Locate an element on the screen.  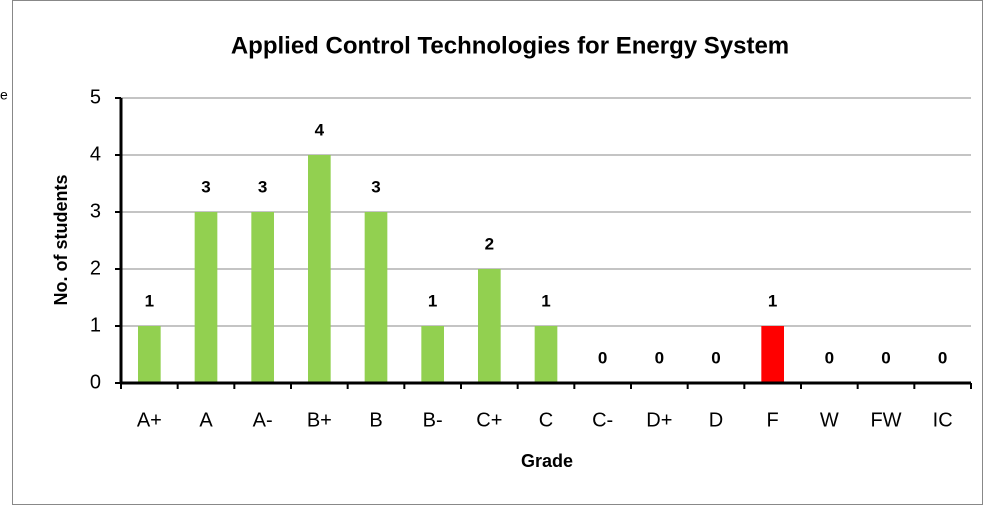
x-tick-label: D+ is located at coordinates (659, 420).